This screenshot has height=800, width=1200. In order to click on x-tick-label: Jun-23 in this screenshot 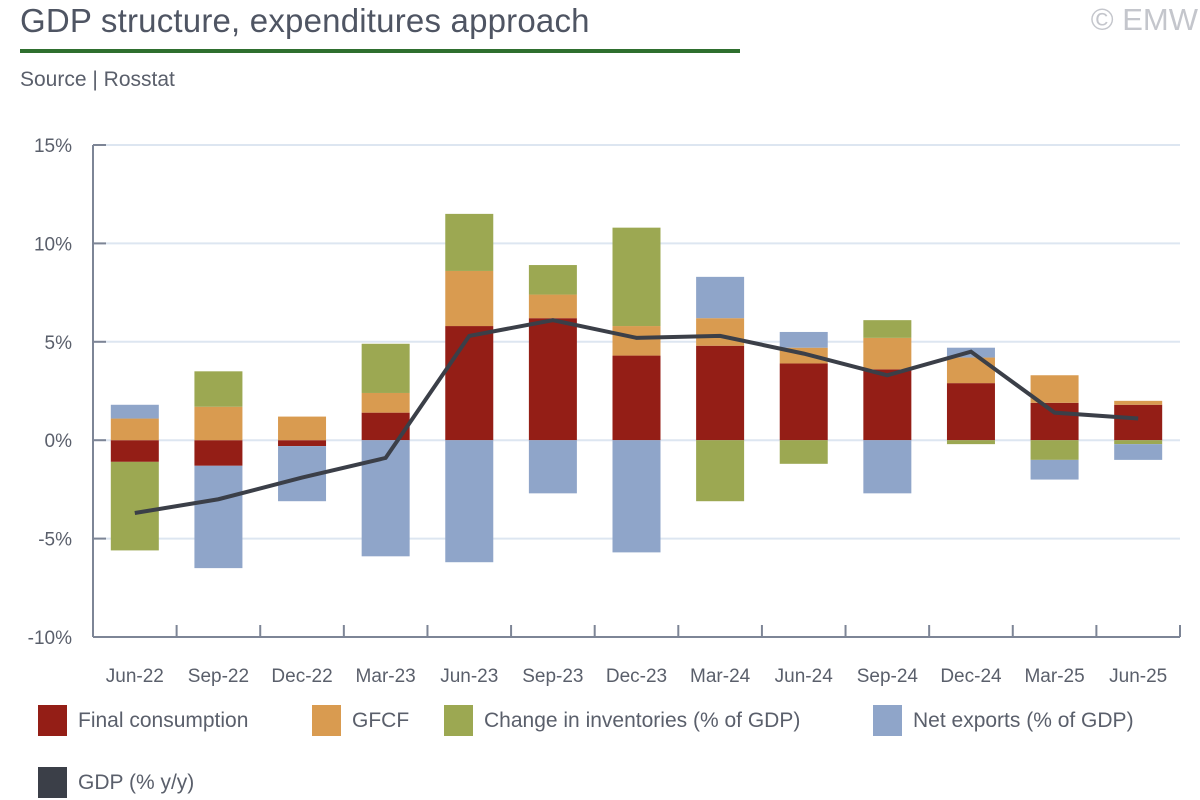, I will do `click(469, 676)`.